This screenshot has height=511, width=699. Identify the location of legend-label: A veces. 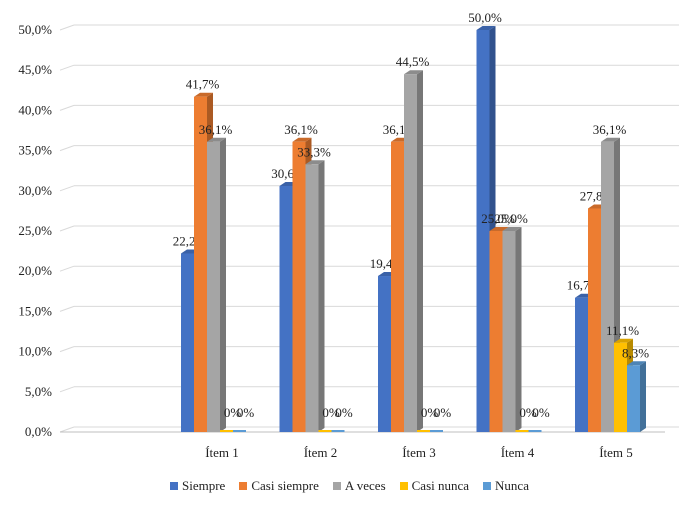
(365, 485).